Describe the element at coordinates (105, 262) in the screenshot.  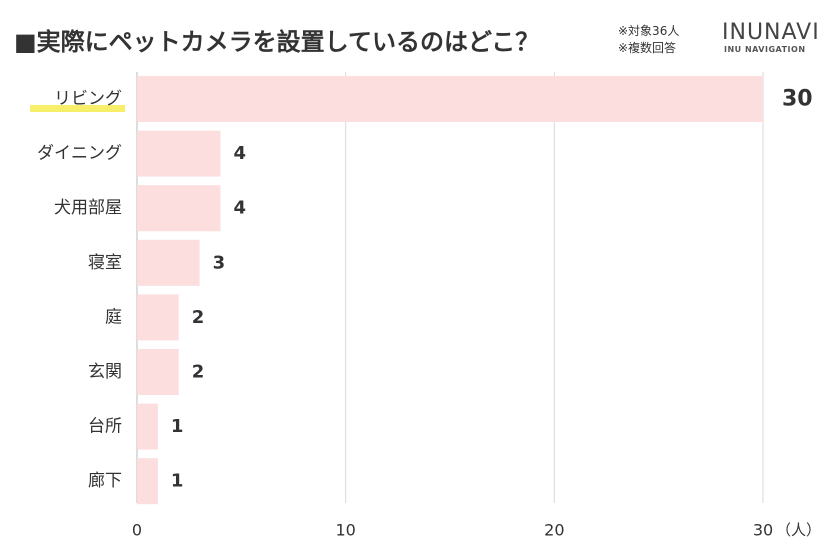
I see `category-label: 寝室` at that location.